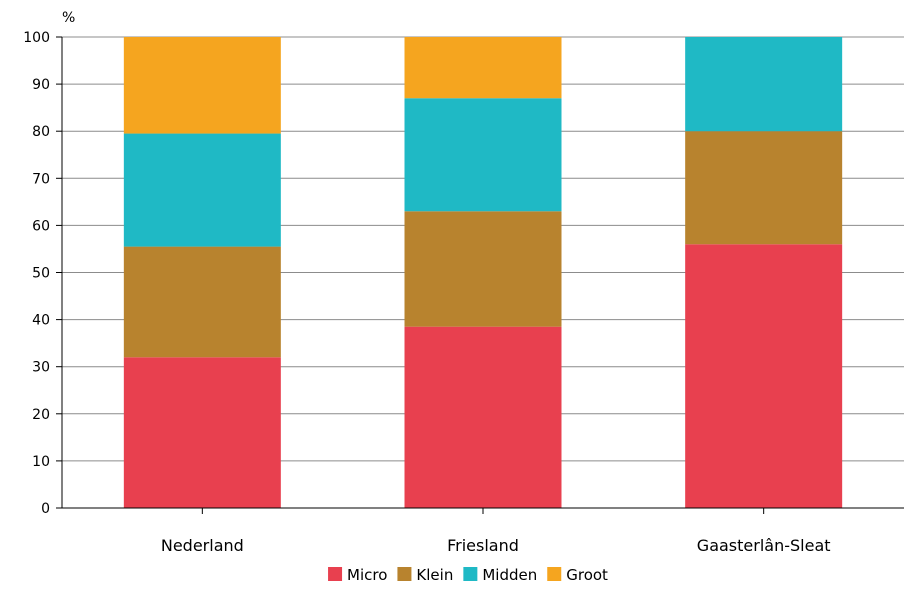 The height and width of the screenshot is (589, 904). I want to click on legend-swatch-midden, so click(470, 574).